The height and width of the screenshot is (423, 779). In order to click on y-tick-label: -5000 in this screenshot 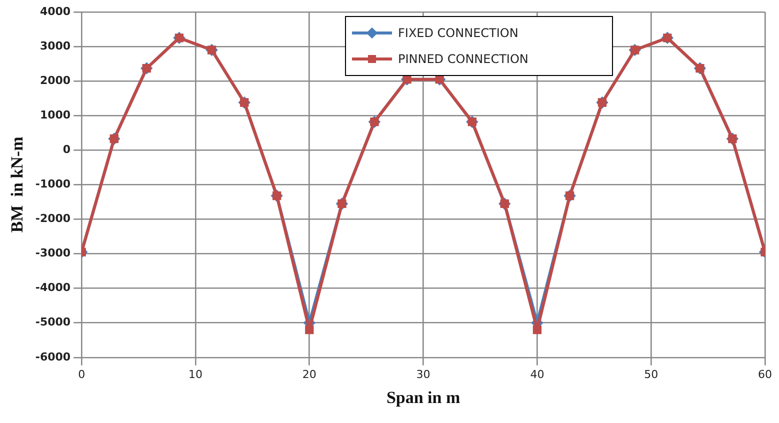, I will do `click(53, 322)`.